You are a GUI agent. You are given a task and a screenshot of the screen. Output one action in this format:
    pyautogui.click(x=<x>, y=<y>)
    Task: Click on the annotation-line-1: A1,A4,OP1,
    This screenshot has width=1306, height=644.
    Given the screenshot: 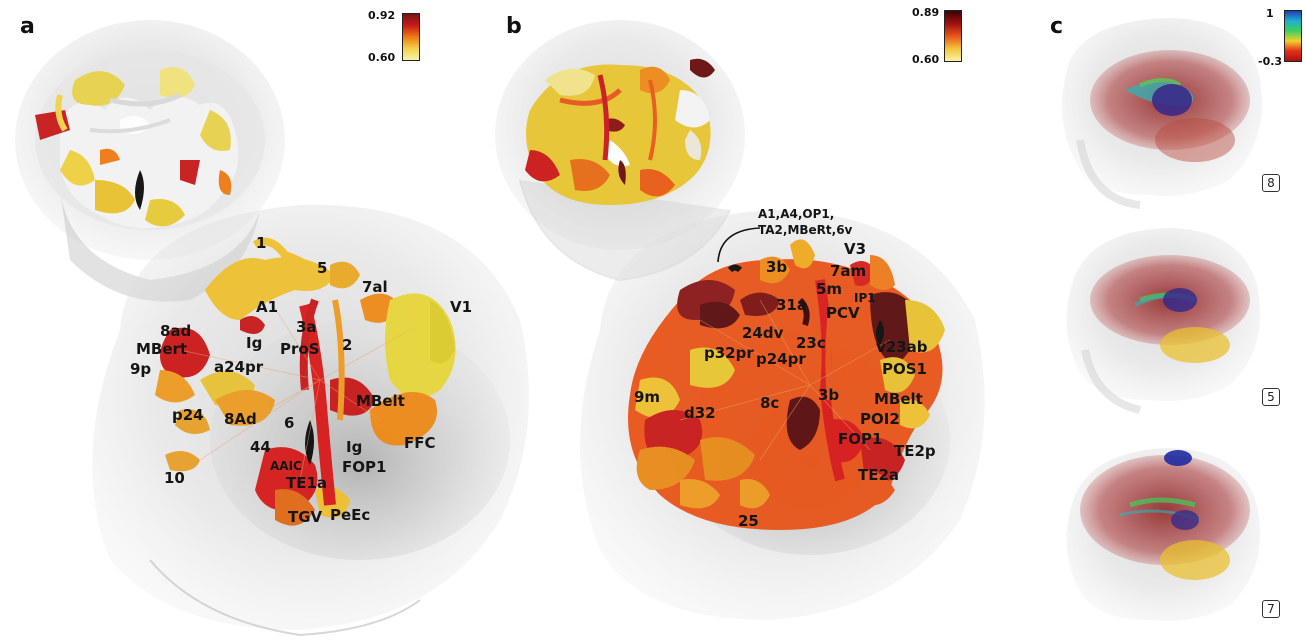 What is the action you would take?
    pyautogui.click(x=796, y=214)
    